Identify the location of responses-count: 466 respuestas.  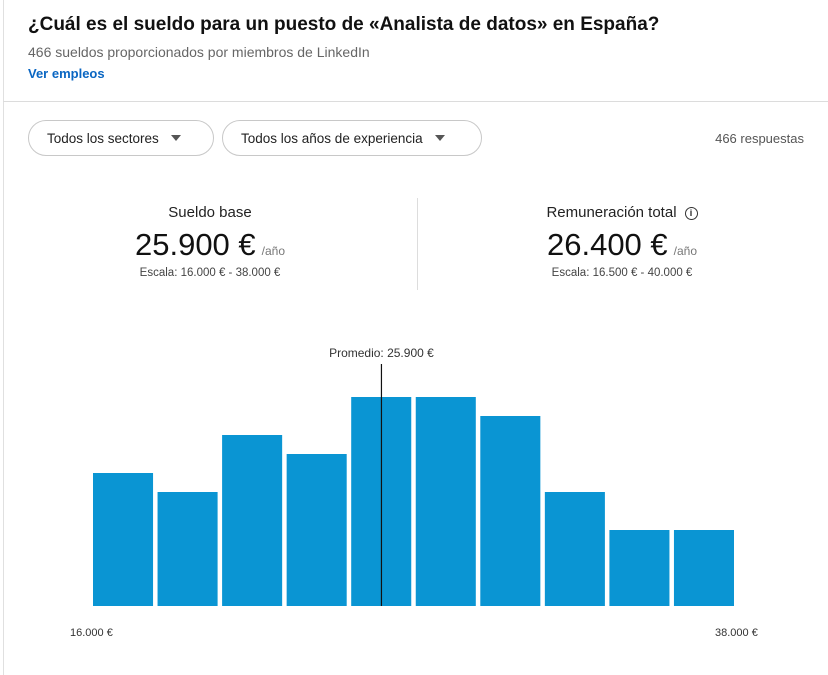
(759, 138).